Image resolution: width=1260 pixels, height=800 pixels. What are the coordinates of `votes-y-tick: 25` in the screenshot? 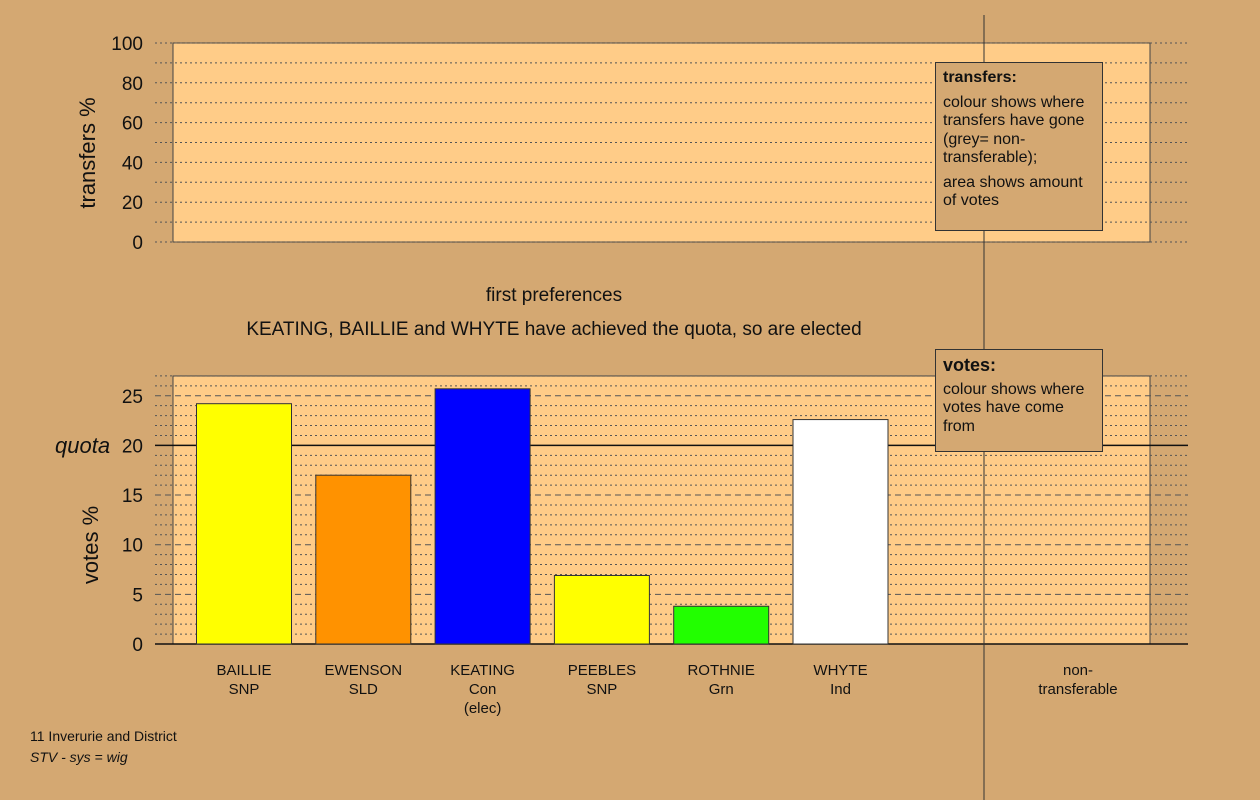 It's located at (132, 397).